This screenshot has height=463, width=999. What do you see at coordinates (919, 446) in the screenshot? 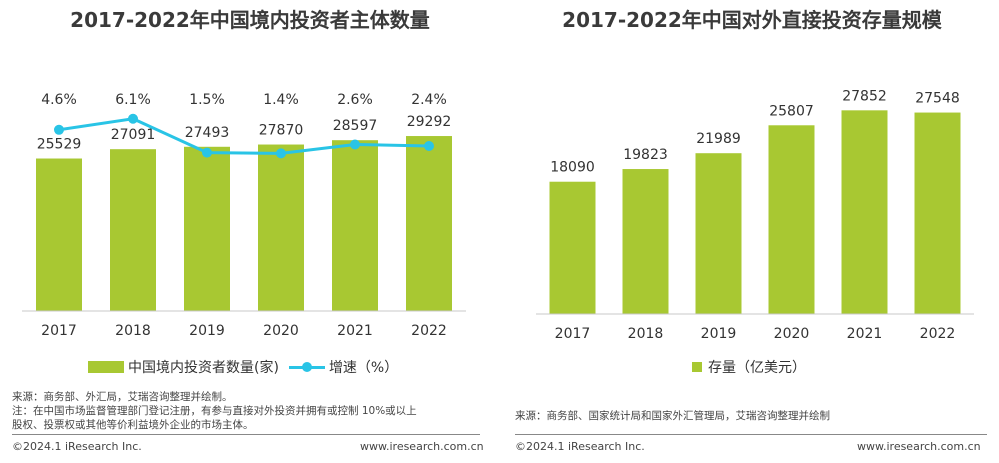
I see `right-website: www.iresearch.com.cn` at bounding box center [919, 446].